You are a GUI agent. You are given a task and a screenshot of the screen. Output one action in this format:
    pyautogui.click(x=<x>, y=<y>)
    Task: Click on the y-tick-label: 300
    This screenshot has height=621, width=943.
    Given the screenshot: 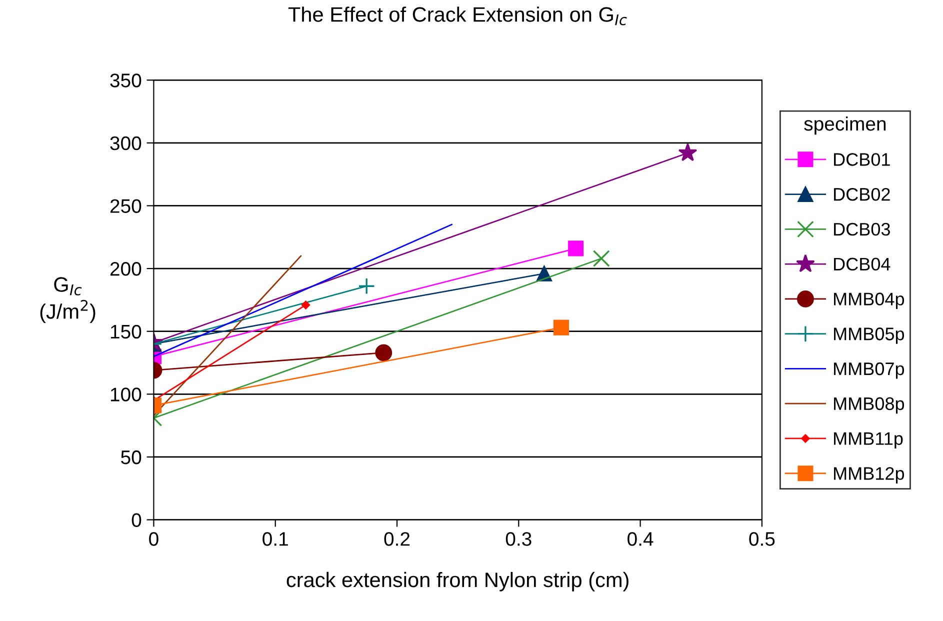 What is the action you would take?
    pyautogui.click(x=126, y=143)
    